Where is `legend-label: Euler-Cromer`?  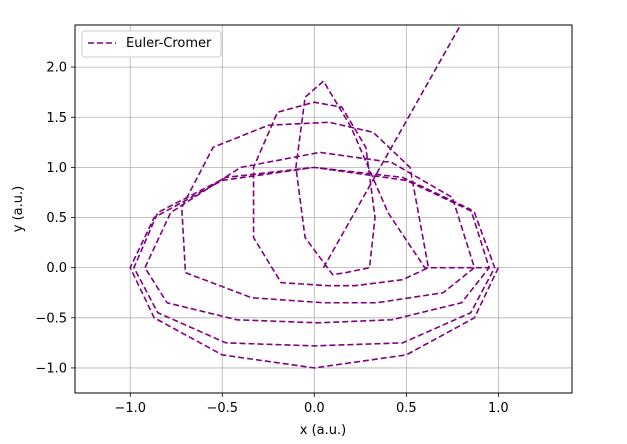
legend-label: Euler-Cromer is located at coordinates (169, 43).